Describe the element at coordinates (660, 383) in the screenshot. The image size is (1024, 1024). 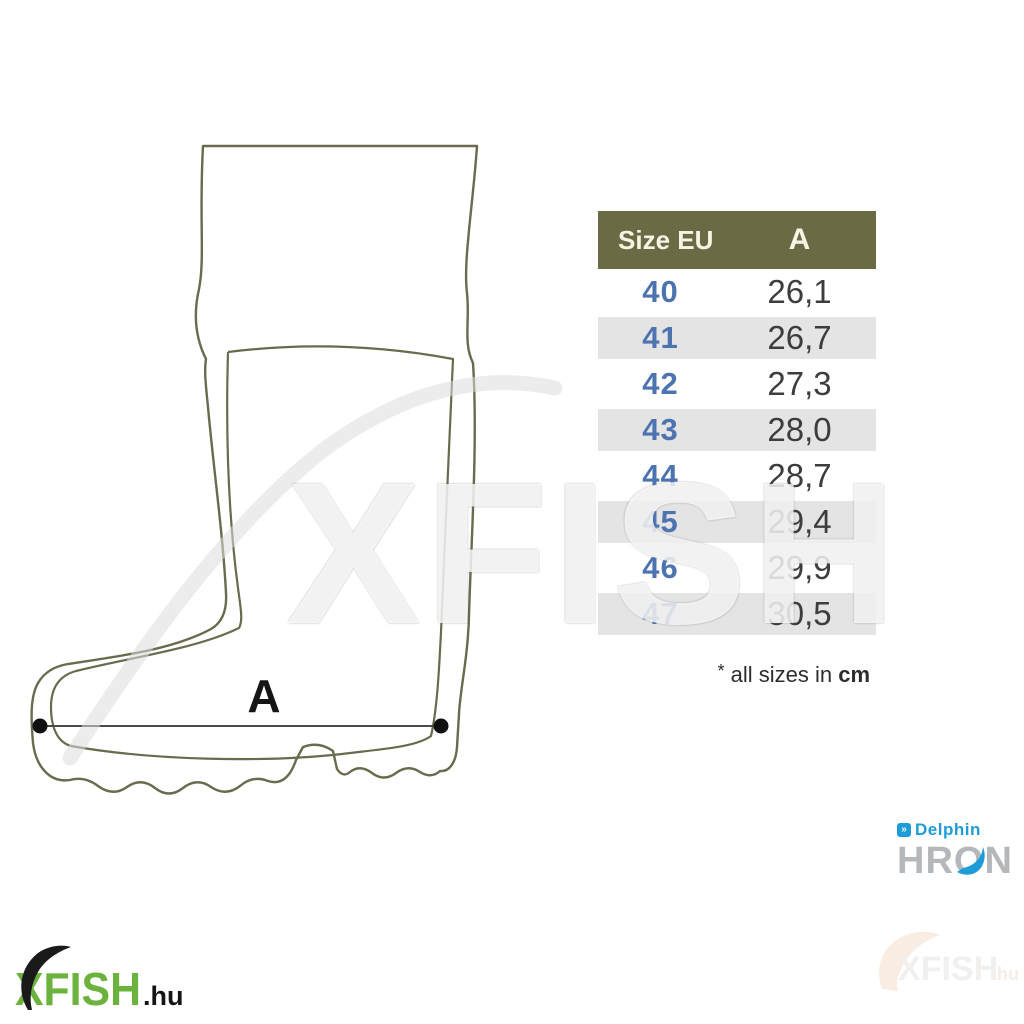
I see `size-cell: 42` at that location.